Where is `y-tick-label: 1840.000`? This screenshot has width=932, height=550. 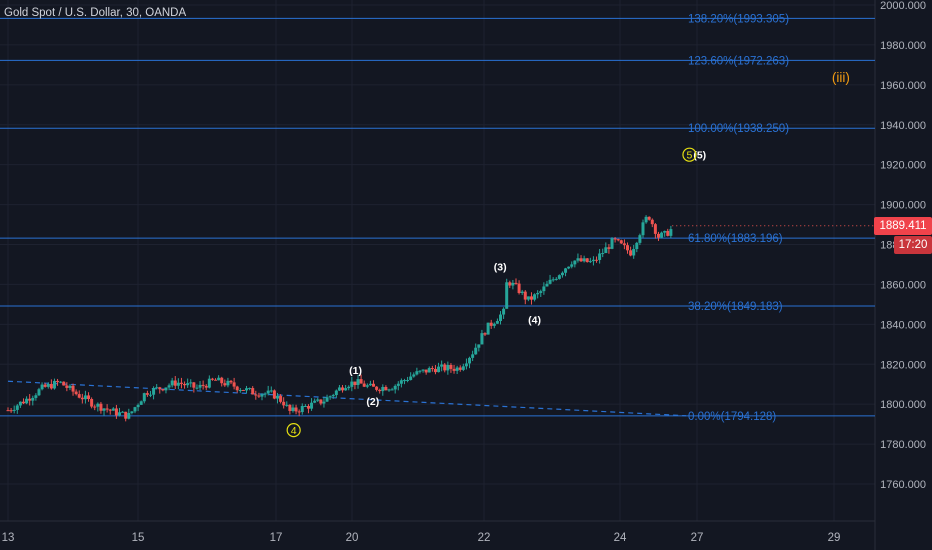 y-tick-label: 1840.000 is located at coordinates (903, 325).